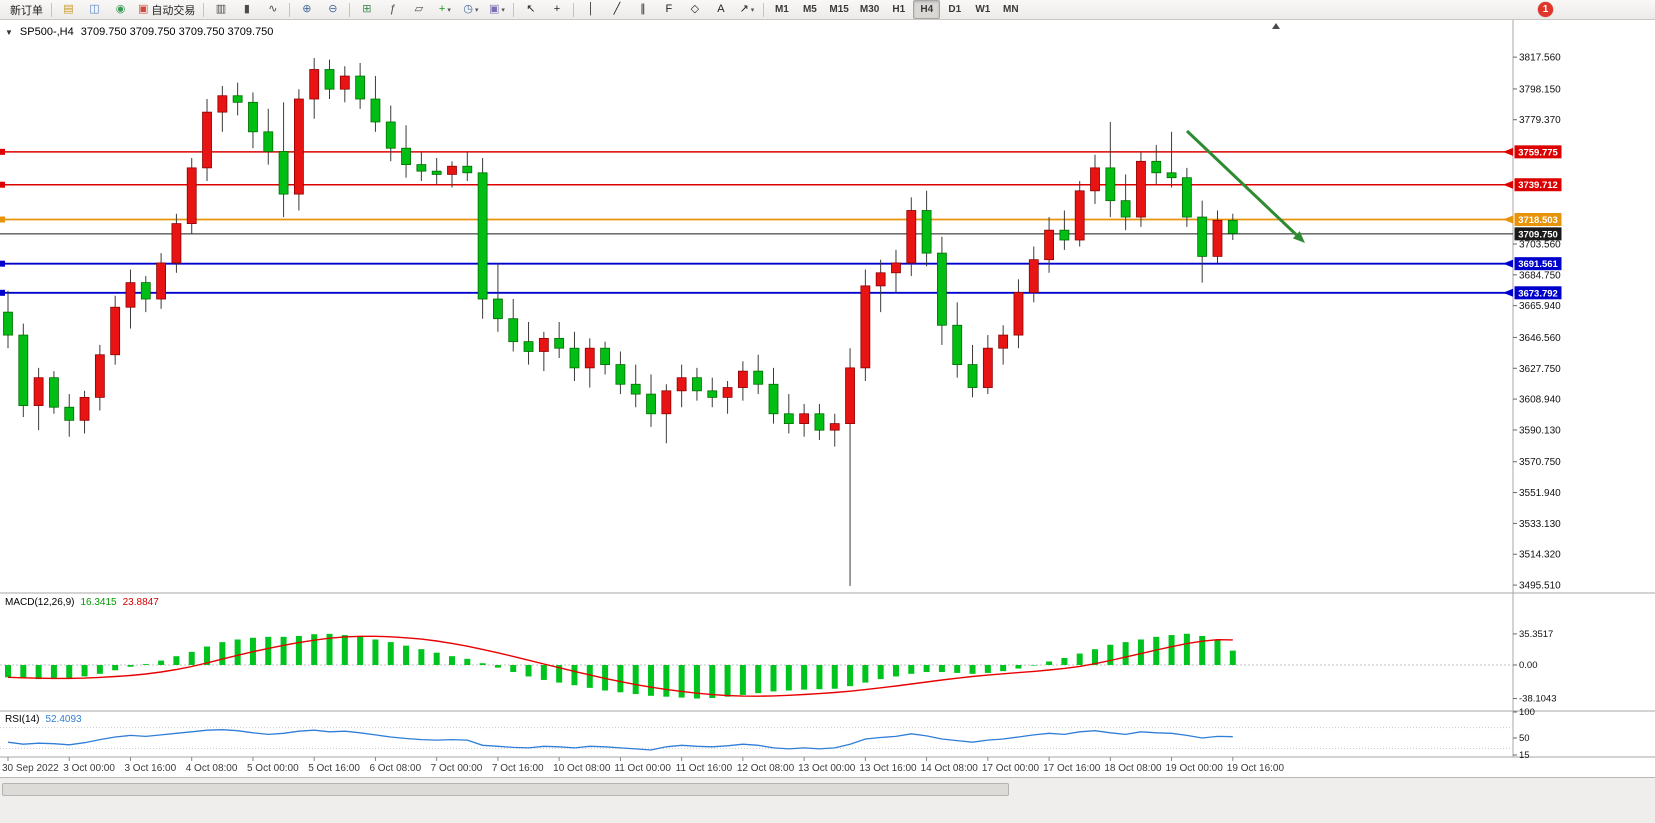 The height and width of the screenshot is (823, 1655). Describe the element at coordinates (1540, 400) in the screenshot. I see `price-axis-label: 3608.940` at that location.